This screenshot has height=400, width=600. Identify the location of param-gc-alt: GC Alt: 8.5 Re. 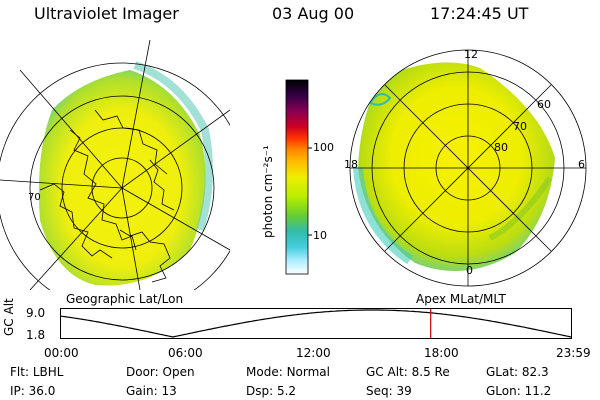
(408, 372).